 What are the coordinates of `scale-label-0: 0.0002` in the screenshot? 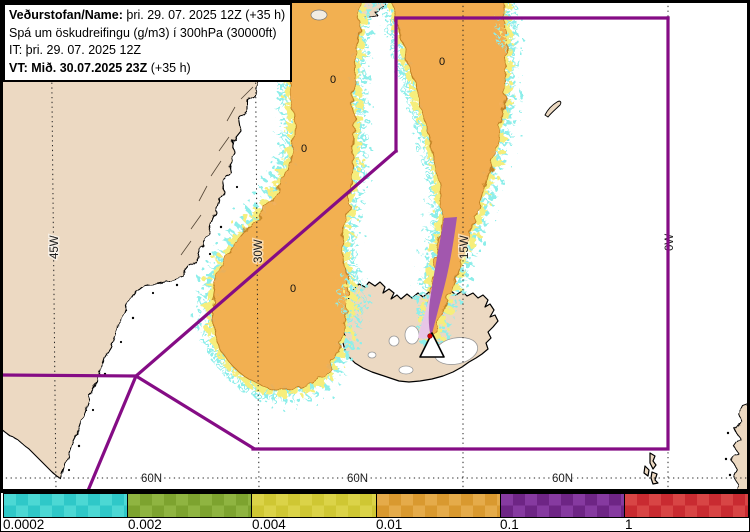 It's located at (24, 524).